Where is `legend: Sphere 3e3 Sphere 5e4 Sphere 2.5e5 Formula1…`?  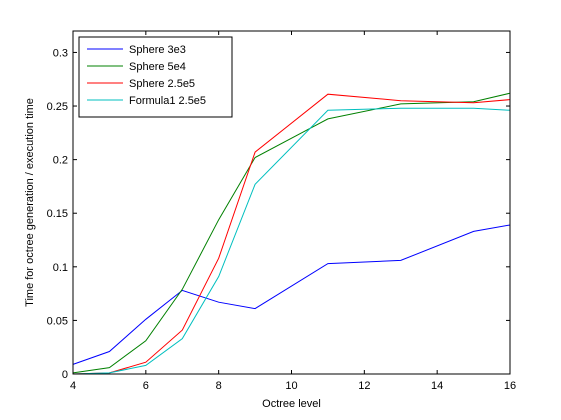
legend: Sphere 3e3 Sphere 5e4 Sphere 2.5e5 Formula1… is located at coordinates (155, 77).